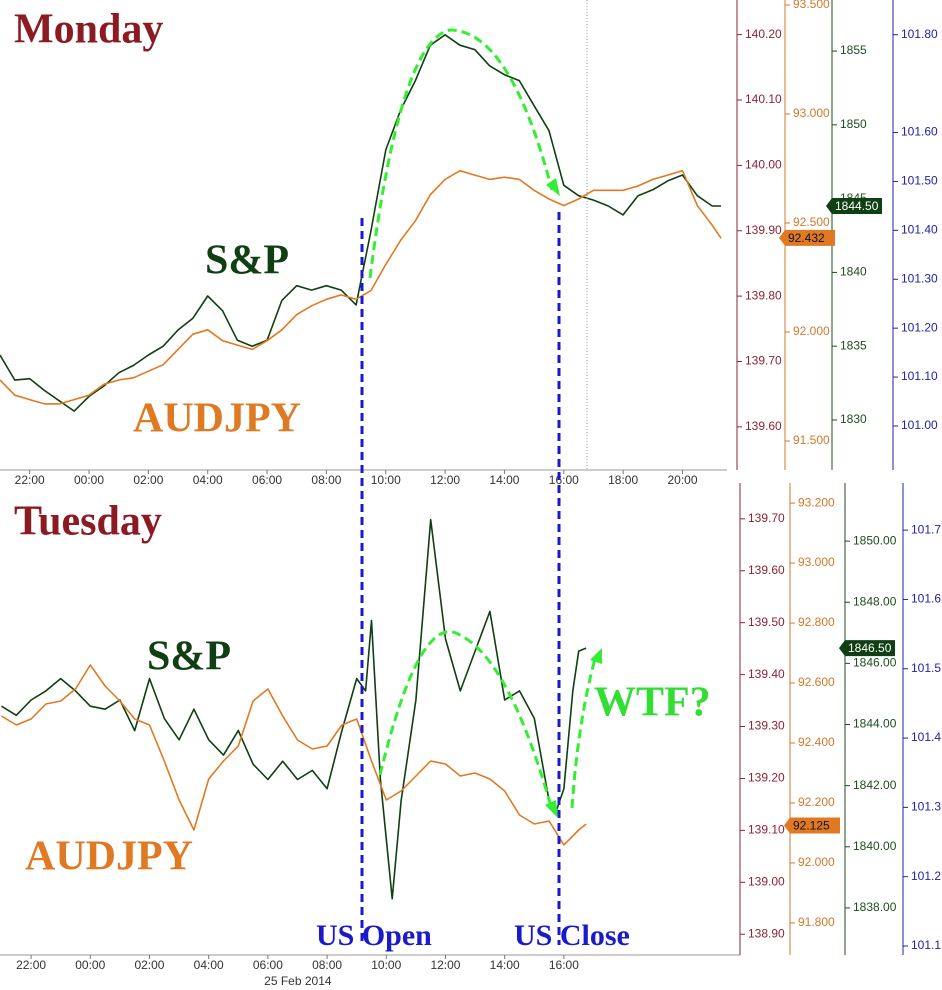 The image size is (942, 990). What do you see at coordinates (919, 278) in the screenshot?
I see `y-tick-label: 101.30` at bounding box center [919, 278].